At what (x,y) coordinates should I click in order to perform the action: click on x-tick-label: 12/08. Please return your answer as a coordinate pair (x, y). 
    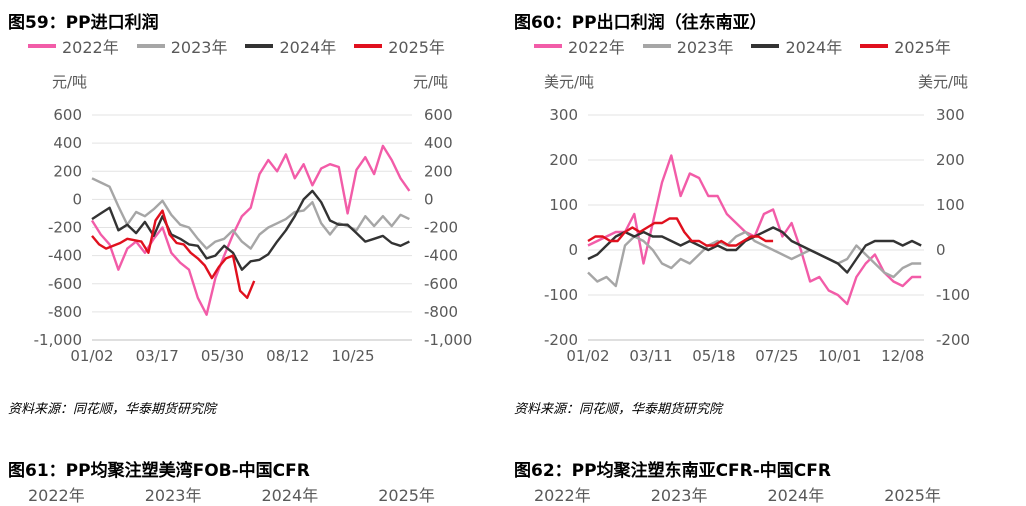
    Looking at the image, I should click on (902, 356).